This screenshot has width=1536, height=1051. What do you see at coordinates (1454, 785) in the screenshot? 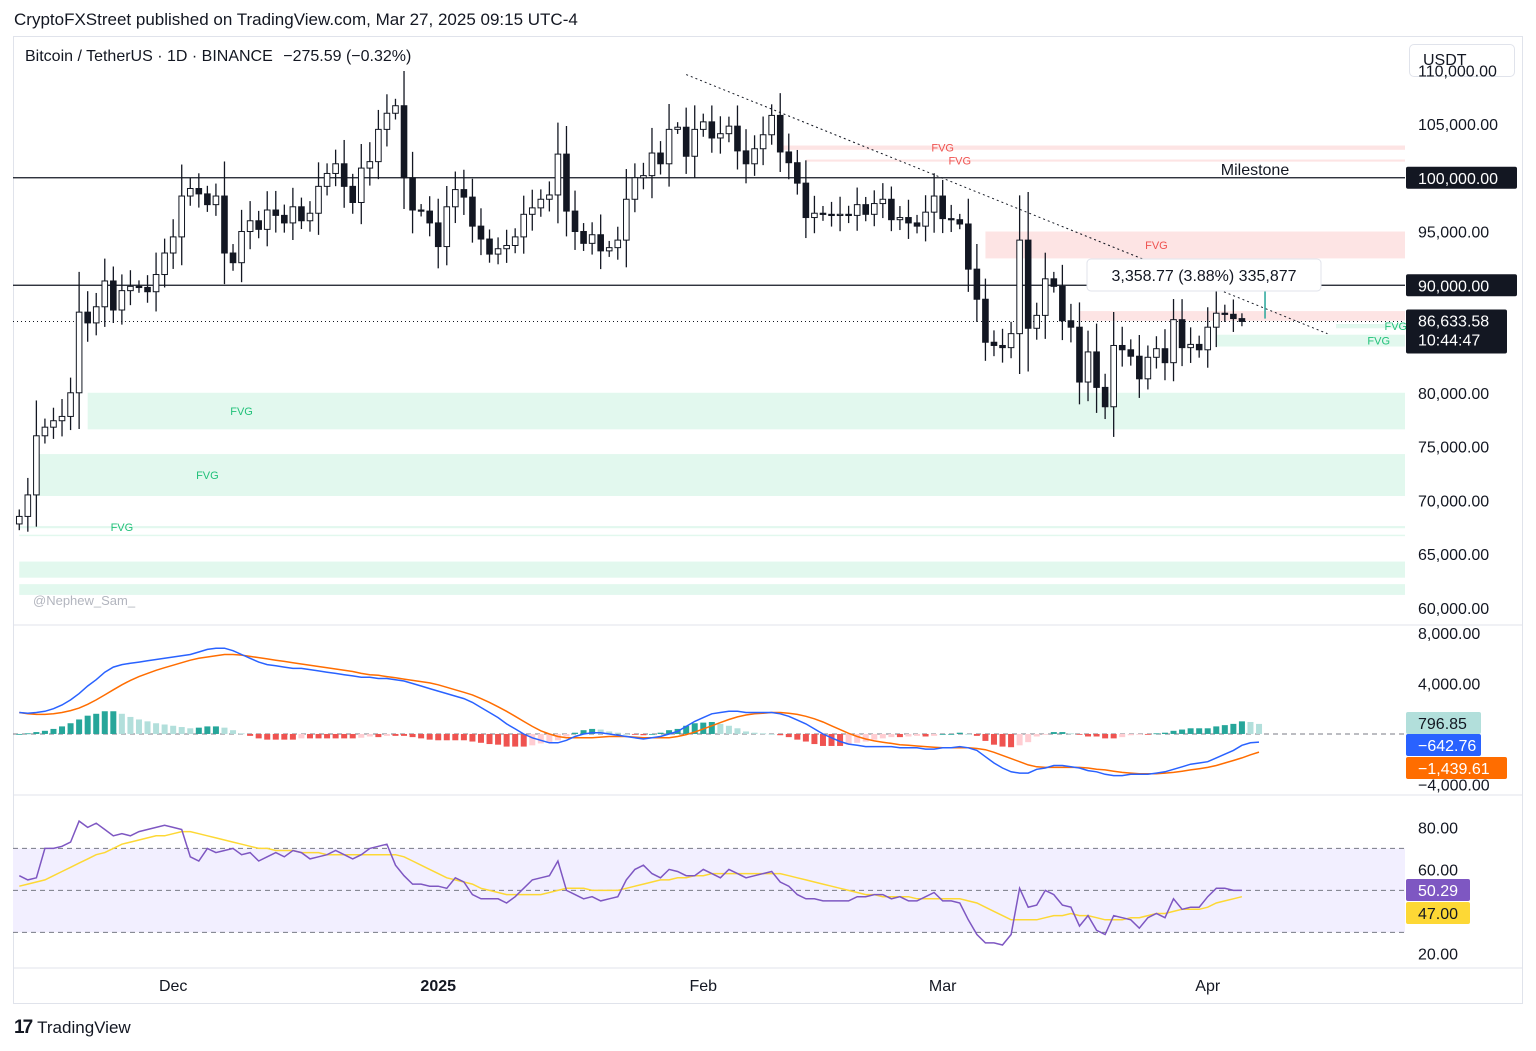
I see `macd-tick-label: −4,000.00` at bounding box center [1454, 785].